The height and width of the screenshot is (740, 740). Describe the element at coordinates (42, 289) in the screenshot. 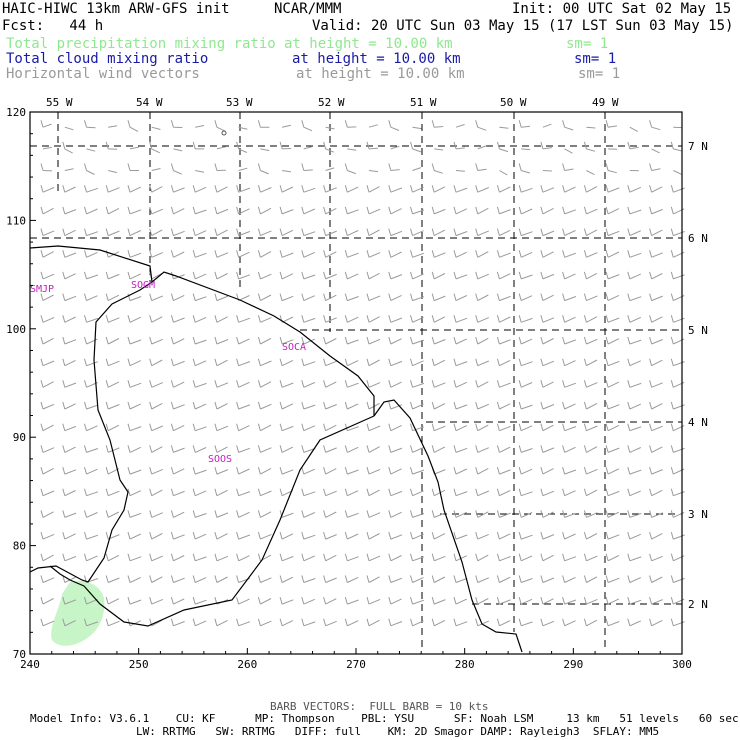

I see `station-label-smjp: SMJP` at that location.